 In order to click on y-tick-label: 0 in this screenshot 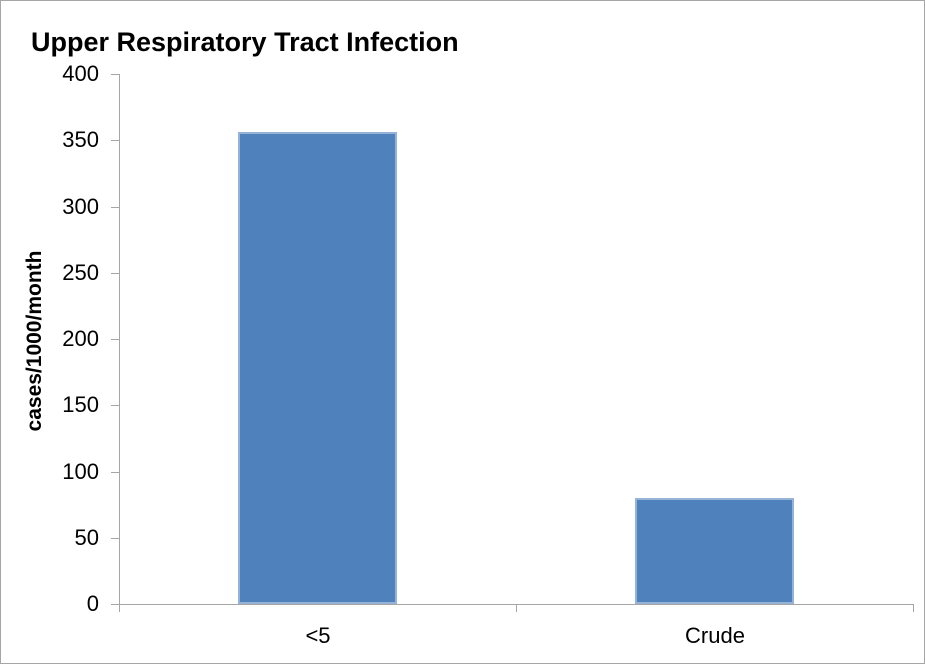, I will do `click(92, 603)`.